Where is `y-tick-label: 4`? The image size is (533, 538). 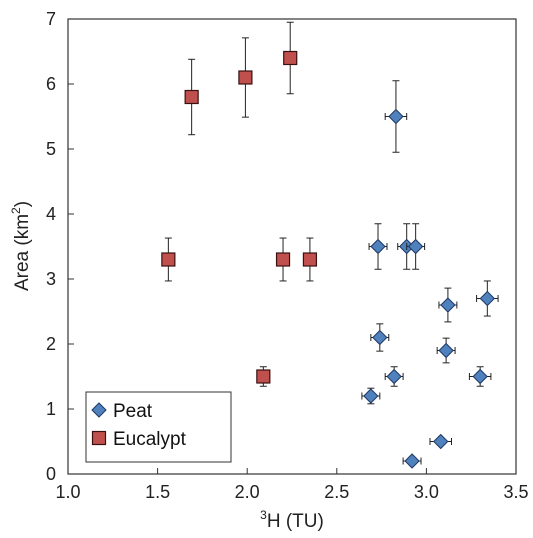 y-tick-label: 4 is located at coordinates (51, 214).